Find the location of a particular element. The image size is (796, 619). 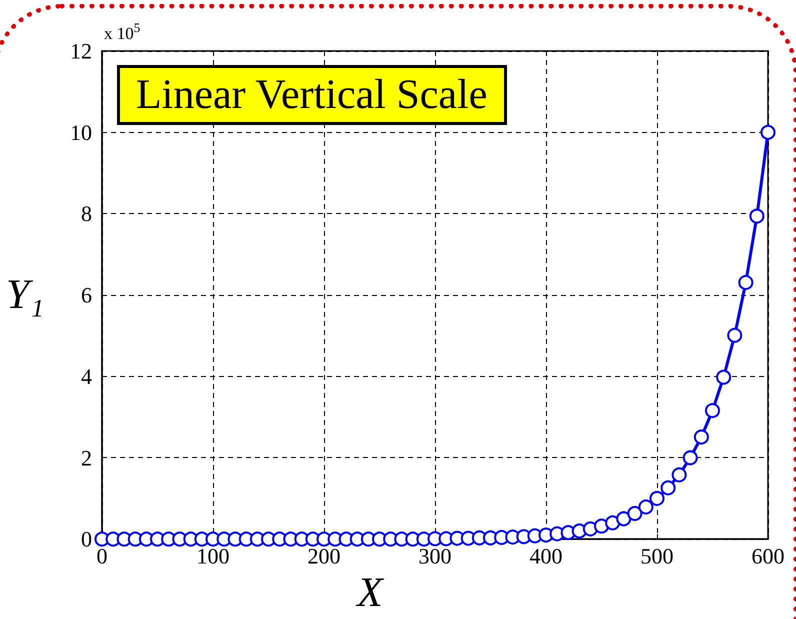

y-axis-title: Y₁ is located at coordinates (25, 295).